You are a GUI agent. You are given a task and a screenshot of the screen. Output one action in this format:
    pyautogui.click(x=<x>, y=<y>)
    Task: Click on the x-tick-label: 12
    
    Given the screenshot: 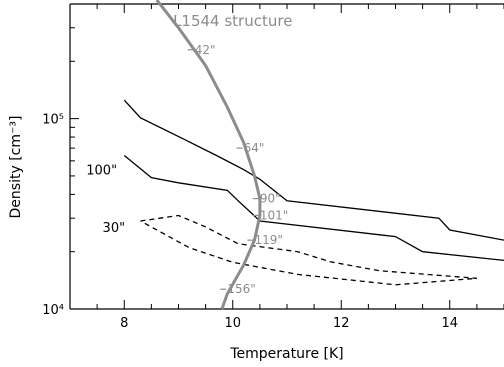 What is the action you would take?
    pyautogui.click(x=341, y=323)
    